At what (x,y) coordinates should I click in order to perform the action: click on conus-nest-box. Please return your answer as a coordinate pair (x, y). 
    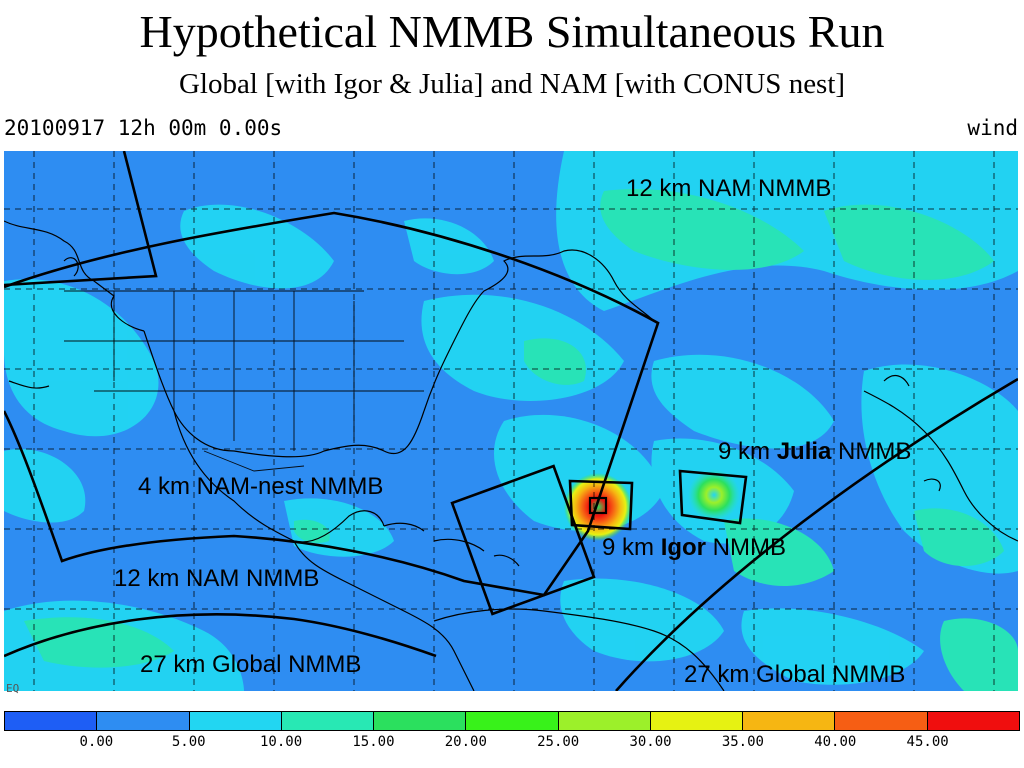
    Looking at the image, I should click on (523, 540).